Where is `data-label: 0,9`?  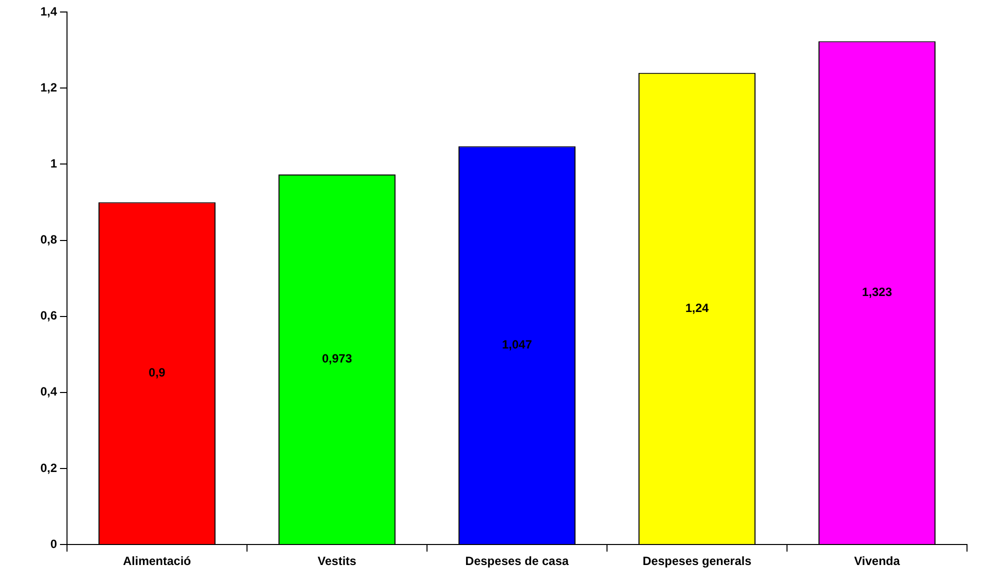
data-label: 0,9 is located at coordinates (157, 372).